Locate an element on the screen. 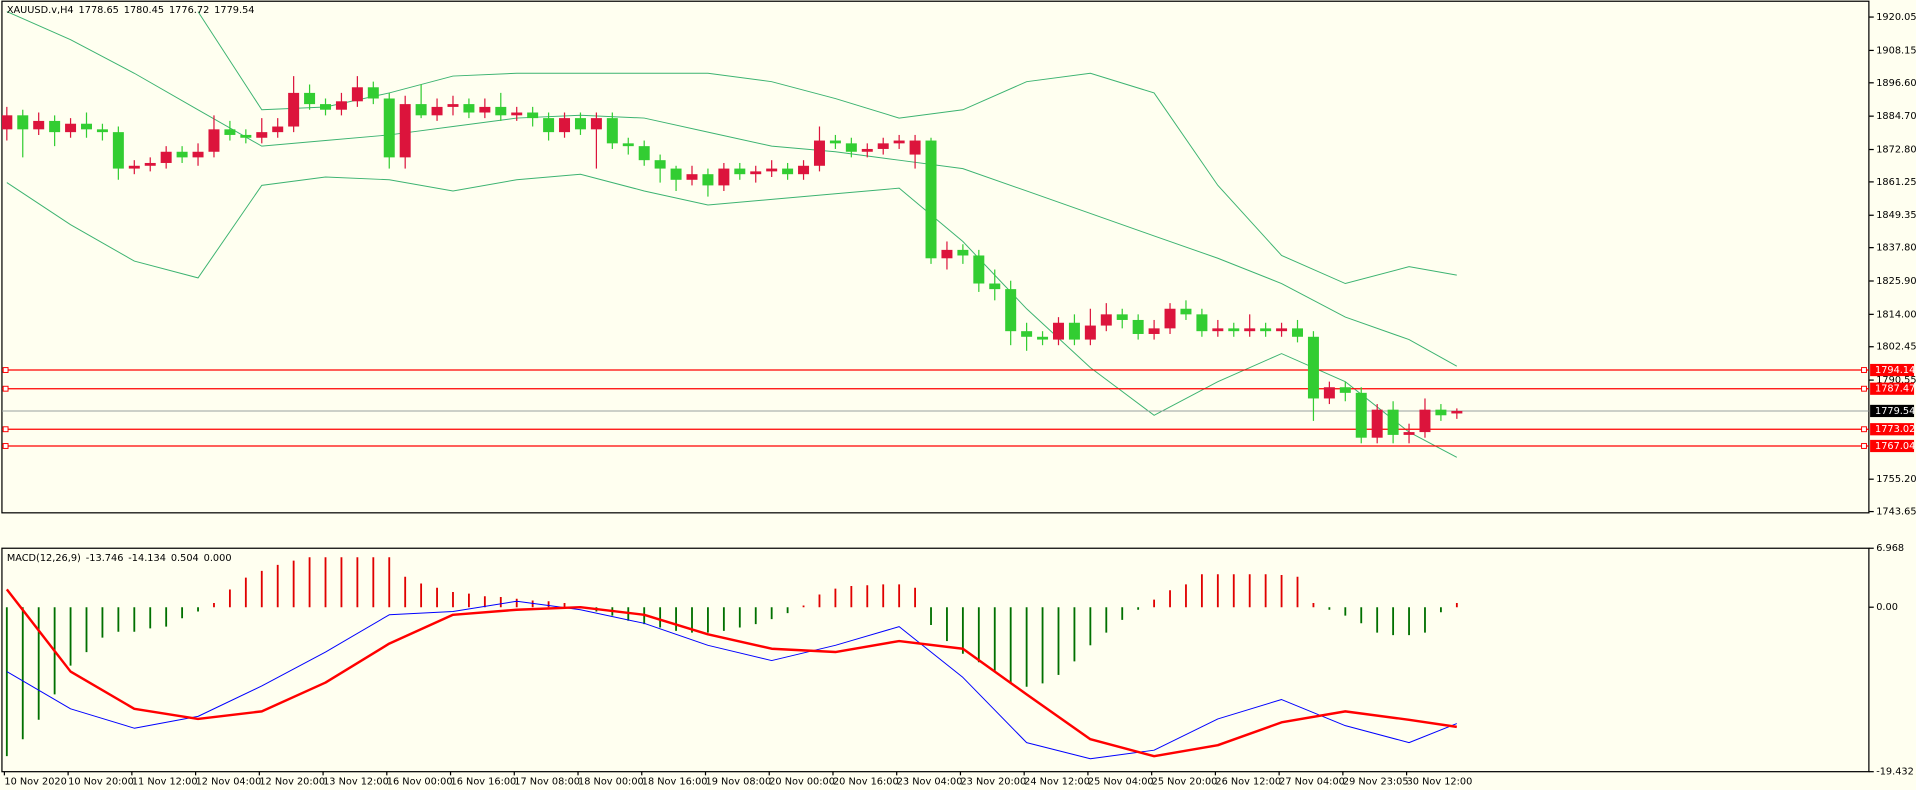  indicator-header: MACD(12,26,9) -13.746 -14.134 0.504 0.000 is located at coordinates (119, 558).